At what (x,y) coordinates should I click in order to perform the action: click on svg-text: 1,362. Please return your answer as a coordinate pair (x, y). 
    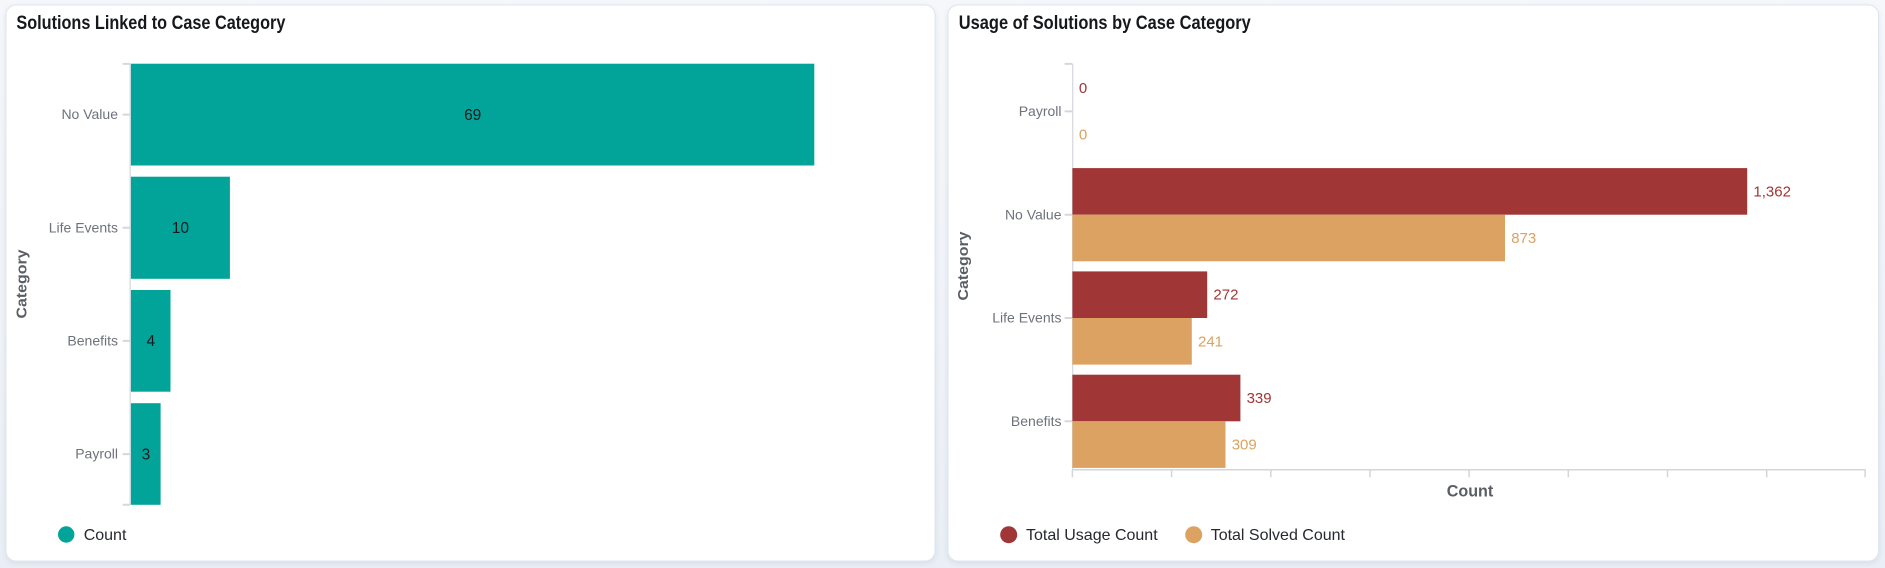
    Looking at the image, I should click on (1772, 191).